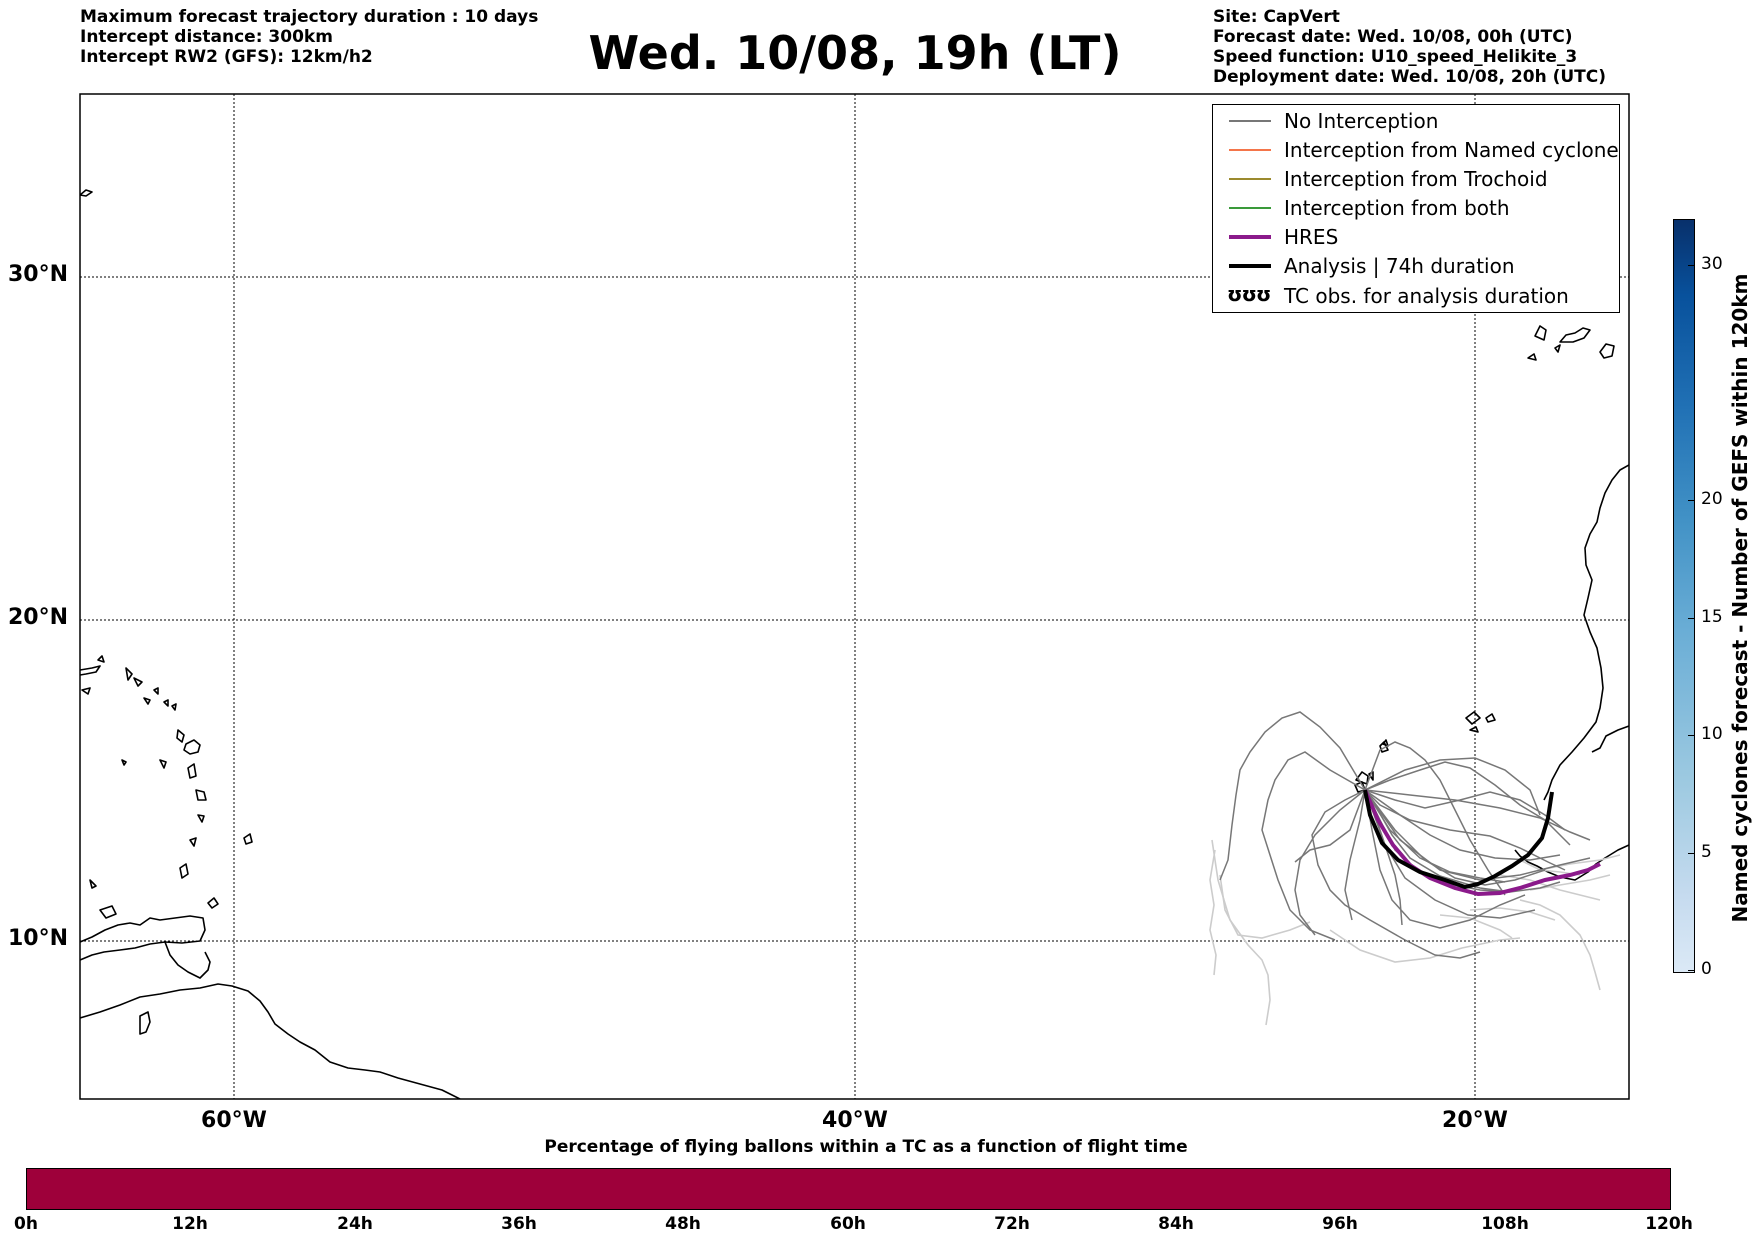  I want to click on hcbar-tick-36h: 36h, so click(519, 1224).